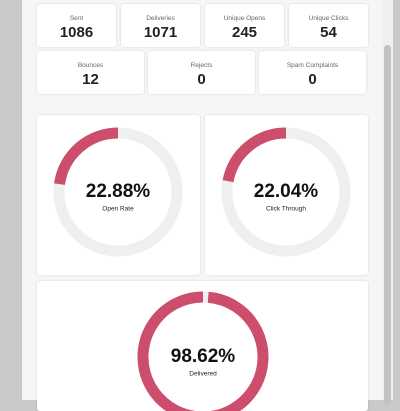 The width and height of the screenshot is (400, 411). I want to click on donut-percent: 22.88%, so click(118, 191).